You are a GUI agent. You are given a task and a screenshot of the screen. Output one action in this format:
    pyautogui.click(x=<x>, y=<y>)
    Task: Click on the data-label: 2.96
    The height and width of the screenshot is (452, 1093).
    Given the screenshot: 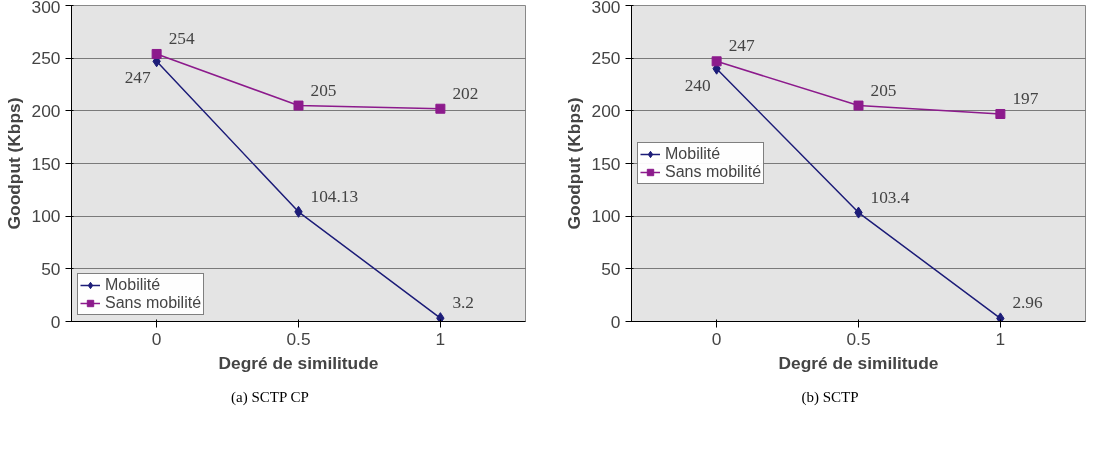 What is the action you would take?
    pyautogui.click(x=1028, y=303)
    